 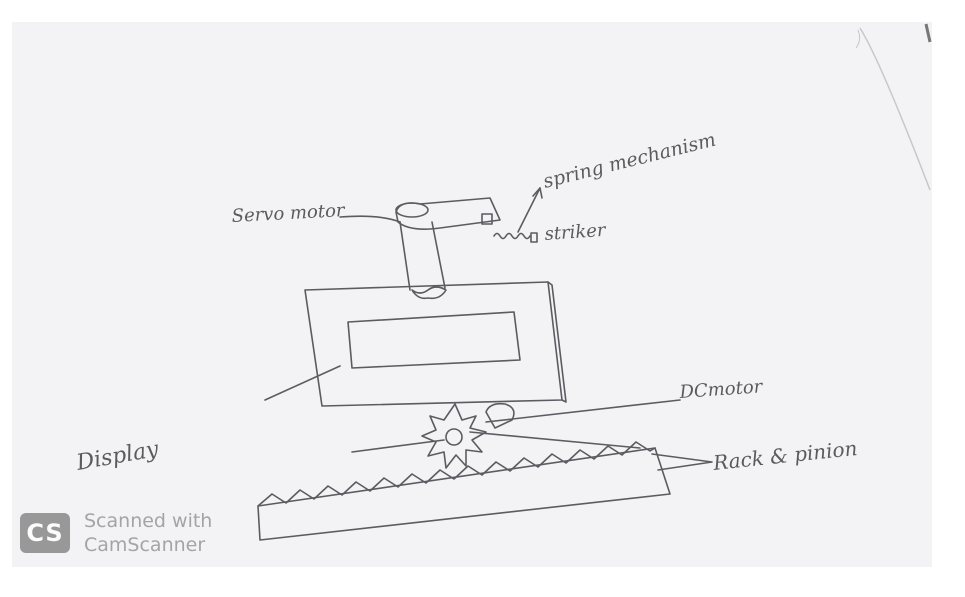 I want to click on camscanner-watermark: CS Scanned with CamScanner, so click(x=140, y=533).